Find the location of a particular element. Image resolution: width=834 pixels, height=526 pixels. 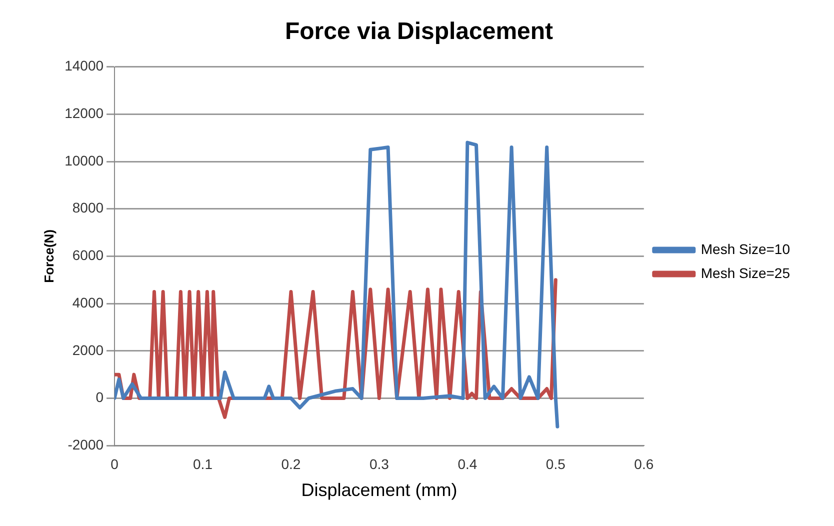

y-tick-label: 4000 is located at coordinates (88, 302).